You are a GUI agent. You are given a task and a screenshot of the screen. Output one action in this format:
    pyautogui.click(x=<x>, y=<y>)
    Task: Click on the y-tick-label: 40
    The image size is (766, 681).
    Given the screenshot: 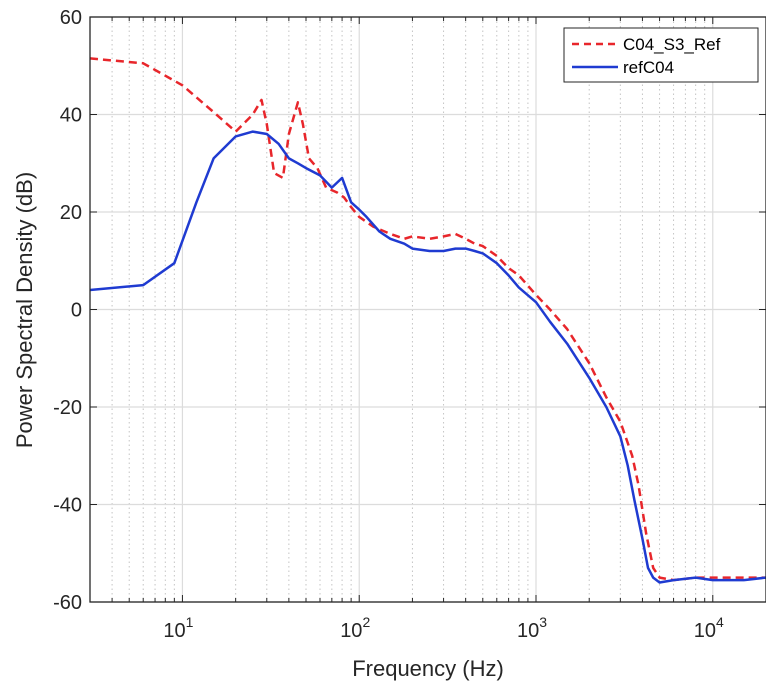 What is the action you would take?
    pyautogui.click(x=71, y=116)
    